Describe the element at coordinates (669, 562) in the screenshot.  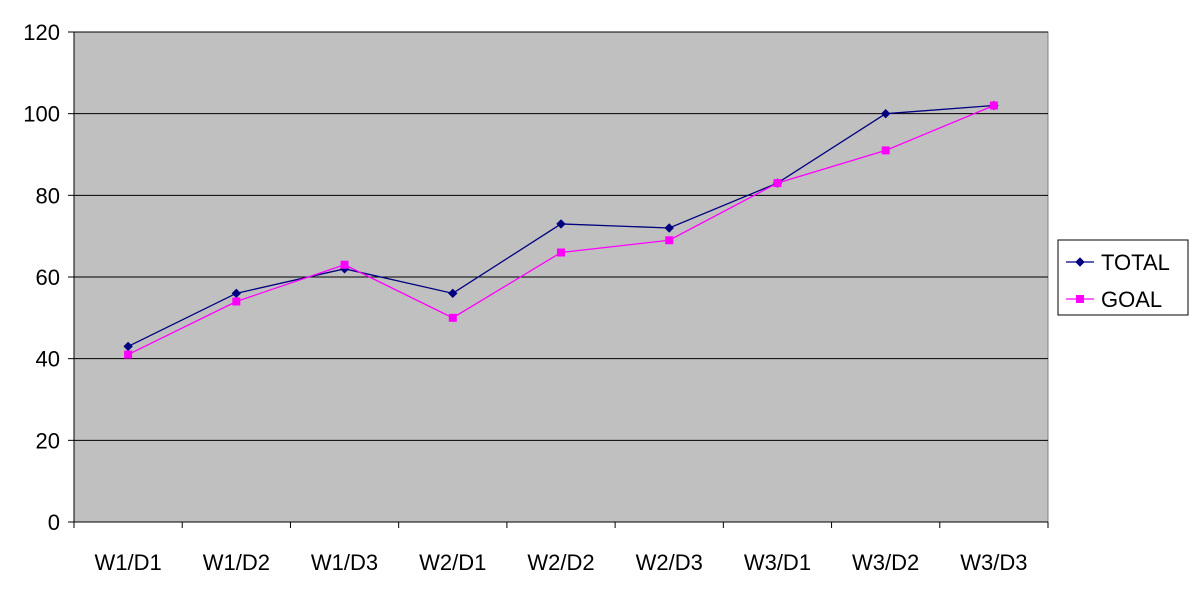
I see `x-tick-label: W2/D3` at that location.